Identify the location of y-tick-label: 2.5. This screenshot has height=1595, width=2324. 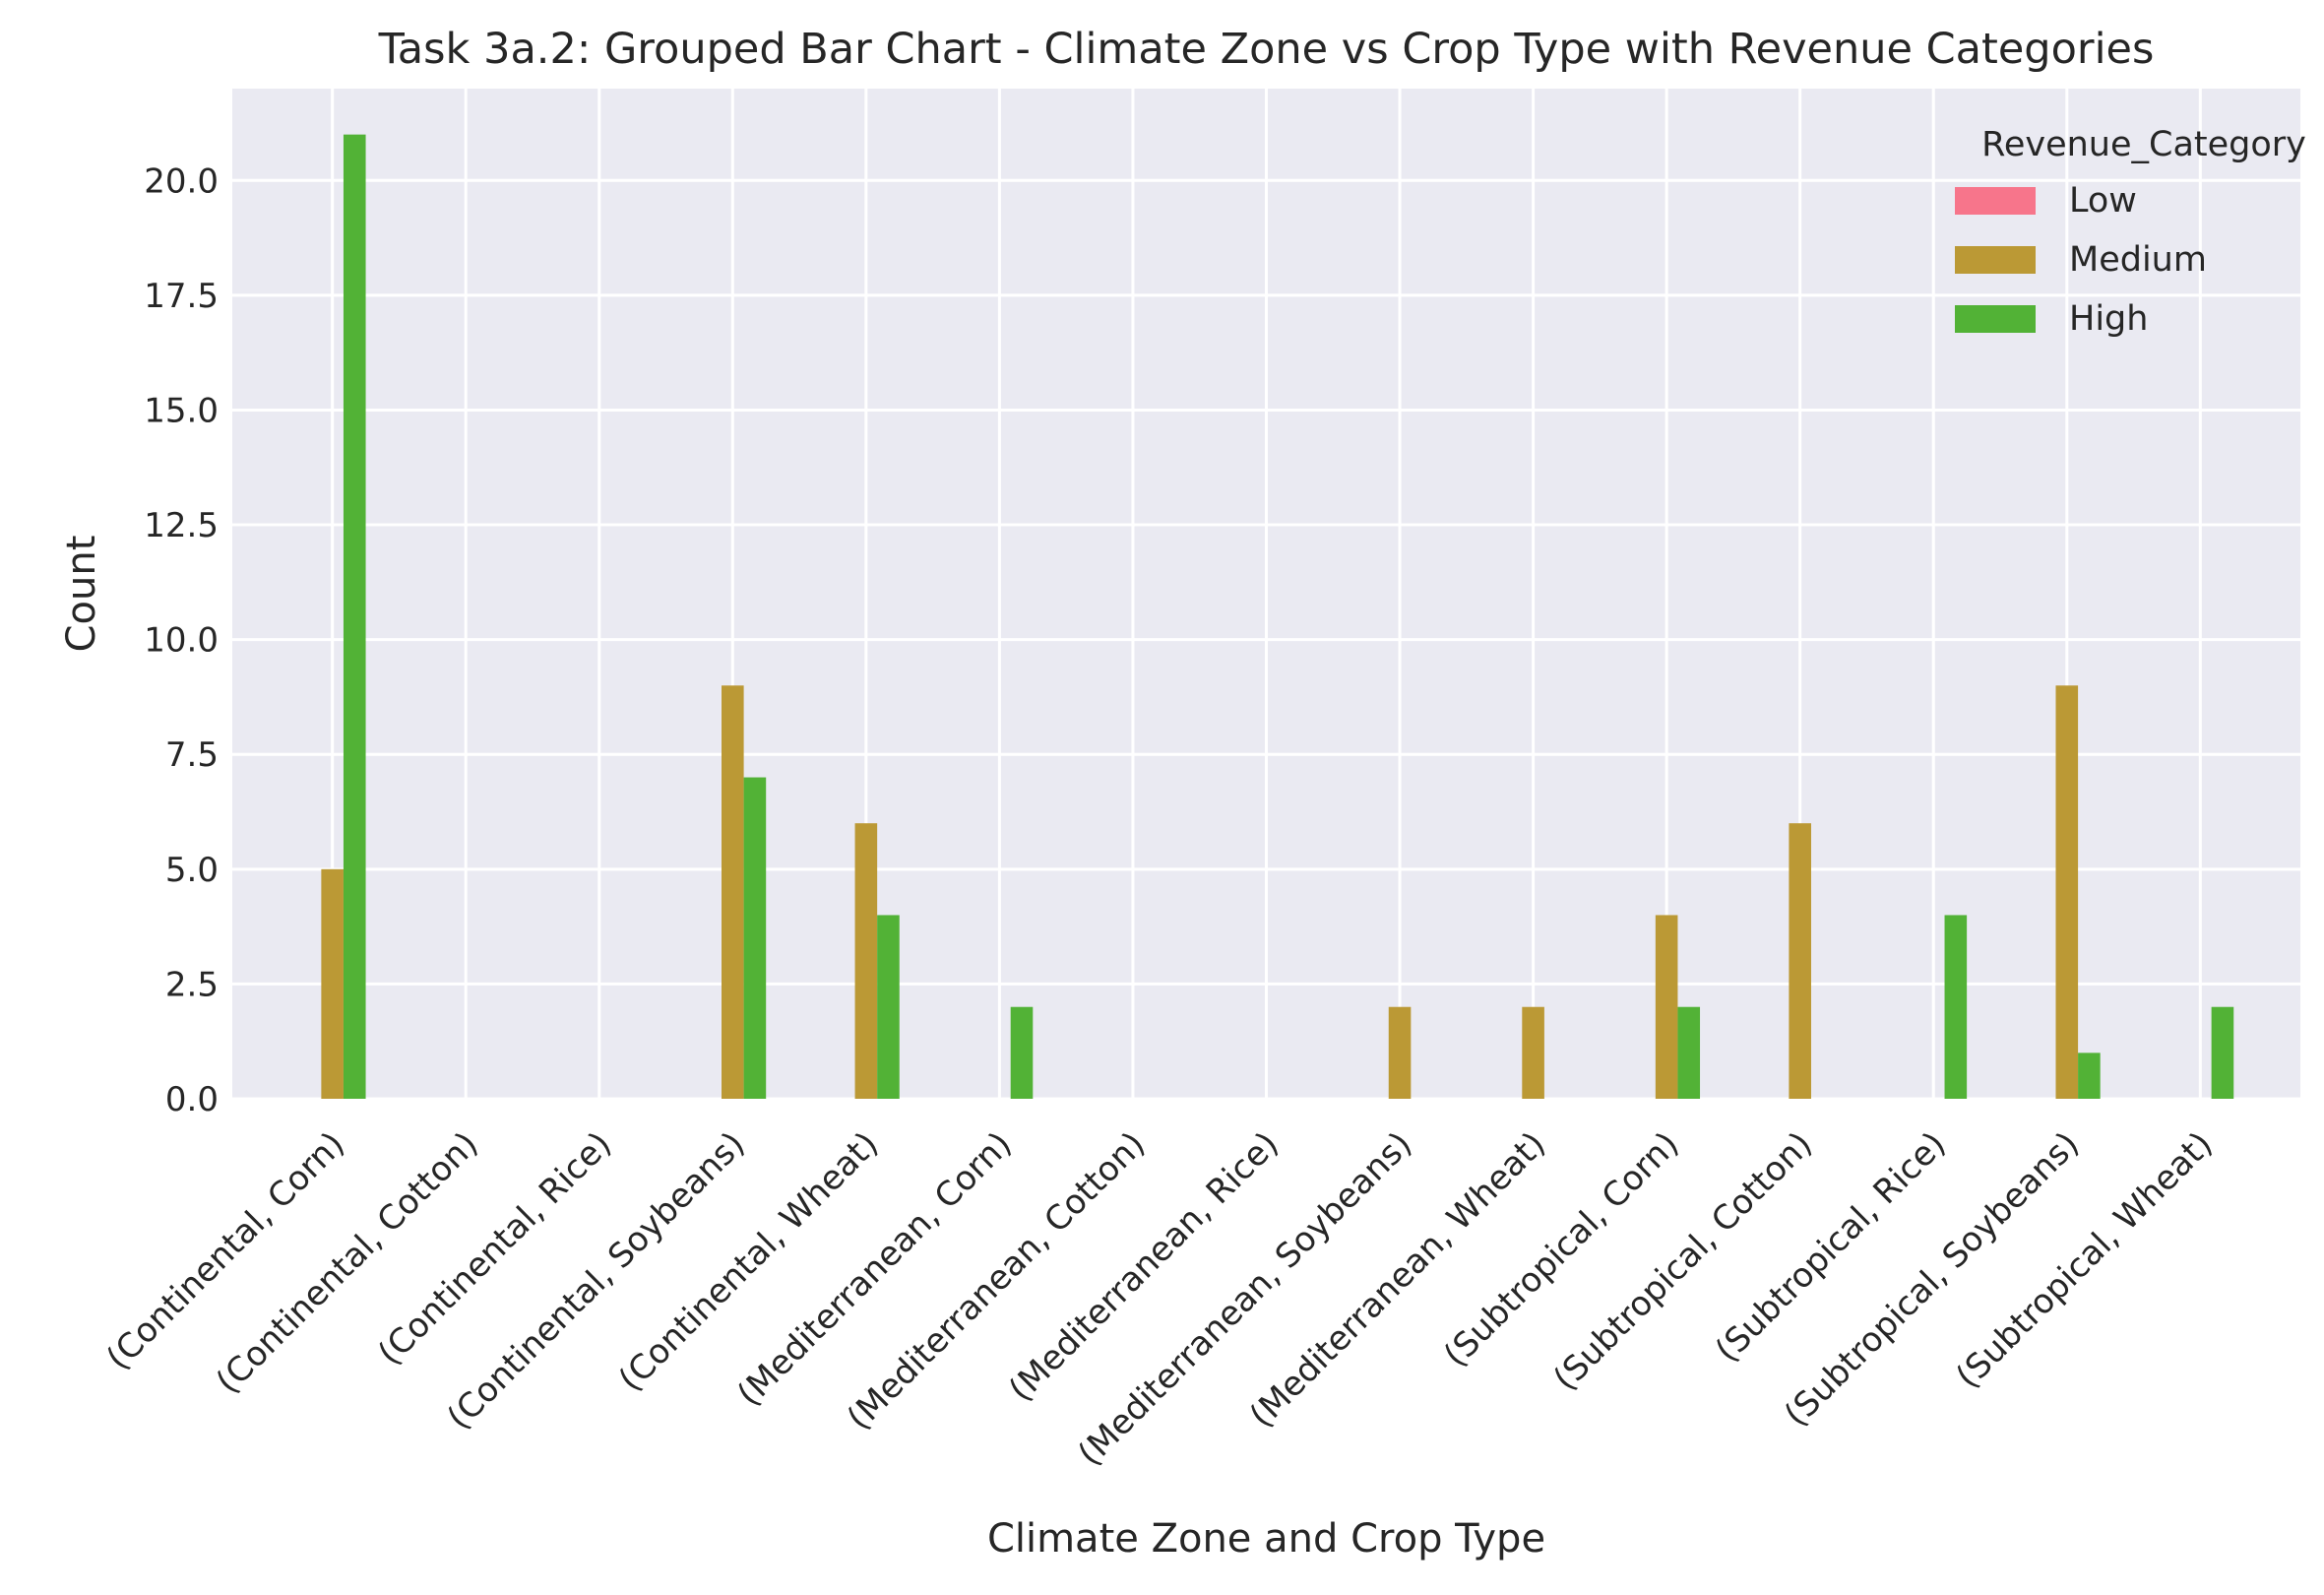
(192, 984).